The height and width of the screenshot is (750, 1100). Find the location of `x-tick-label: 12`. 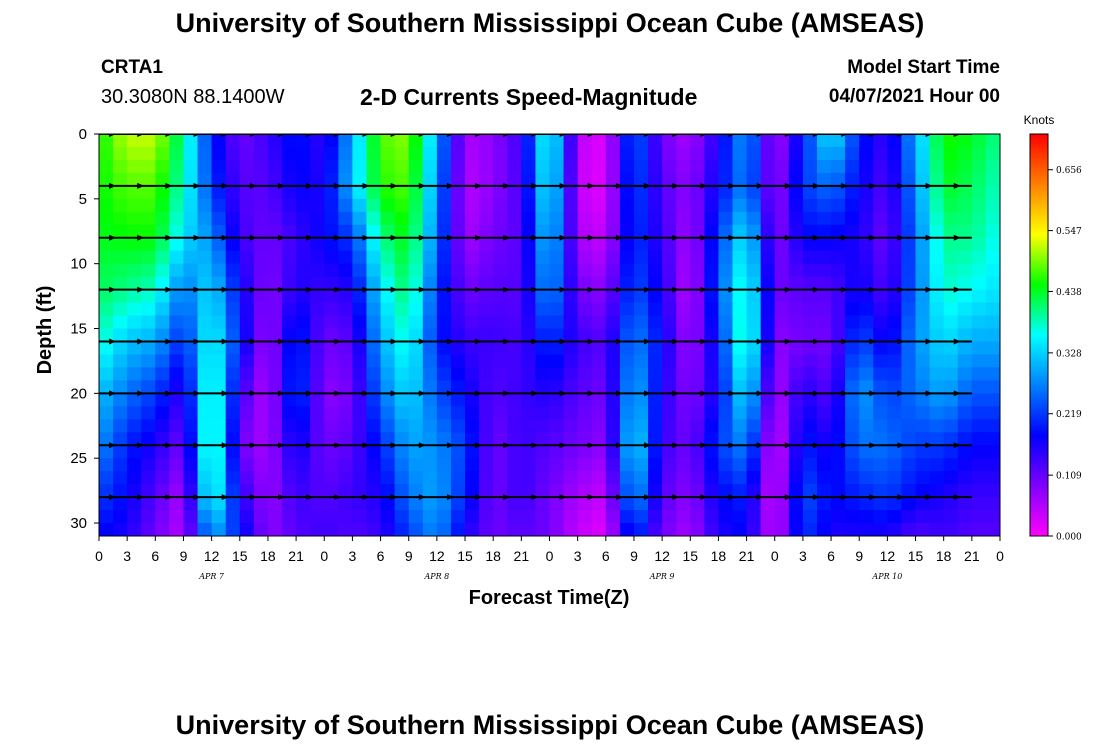

x-tick-label: 12 is located at coordinates (888, 556).